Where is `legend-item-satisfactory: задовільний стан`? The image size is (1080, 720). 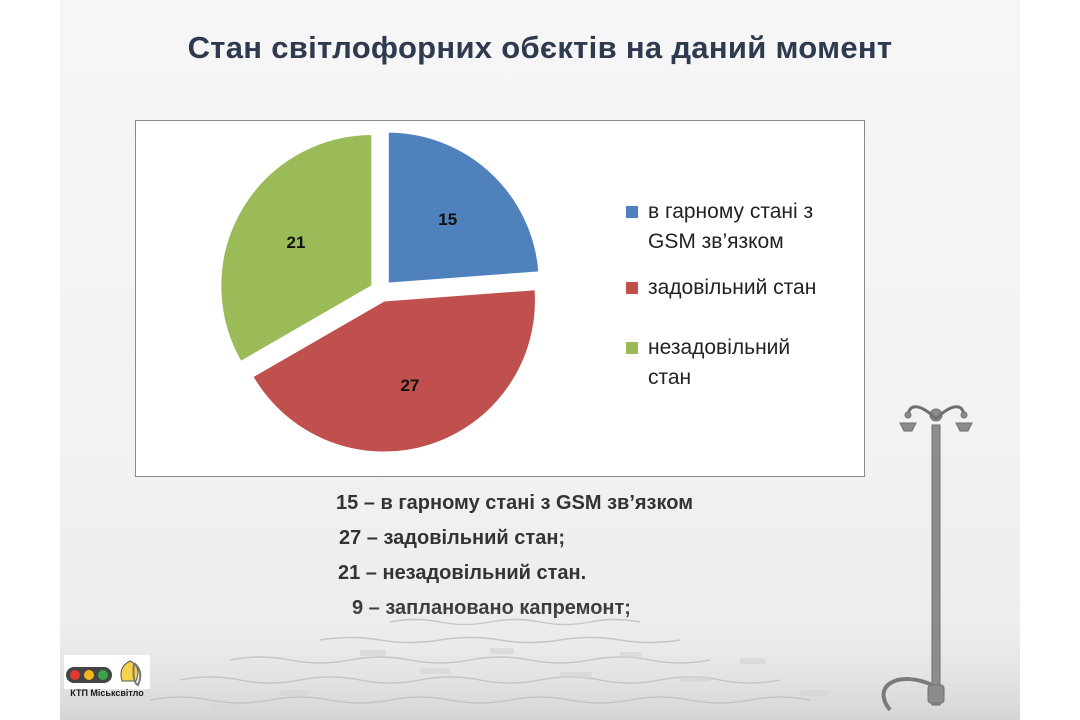 legend-item-satisfactory: задовільний стан is located at coordinates (743, 288).